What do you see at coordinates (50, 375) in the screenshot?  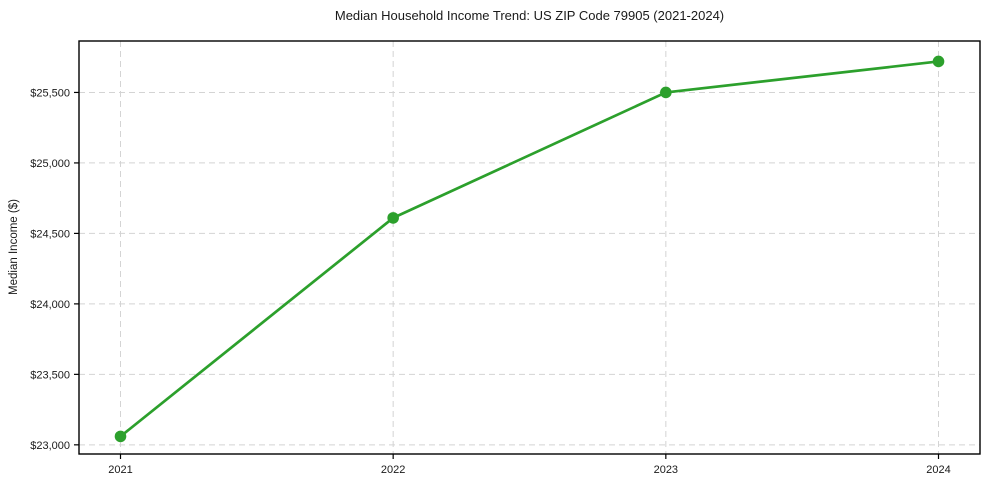 I see `y-tick-label: $23,500` at bounding box center [50, 375].